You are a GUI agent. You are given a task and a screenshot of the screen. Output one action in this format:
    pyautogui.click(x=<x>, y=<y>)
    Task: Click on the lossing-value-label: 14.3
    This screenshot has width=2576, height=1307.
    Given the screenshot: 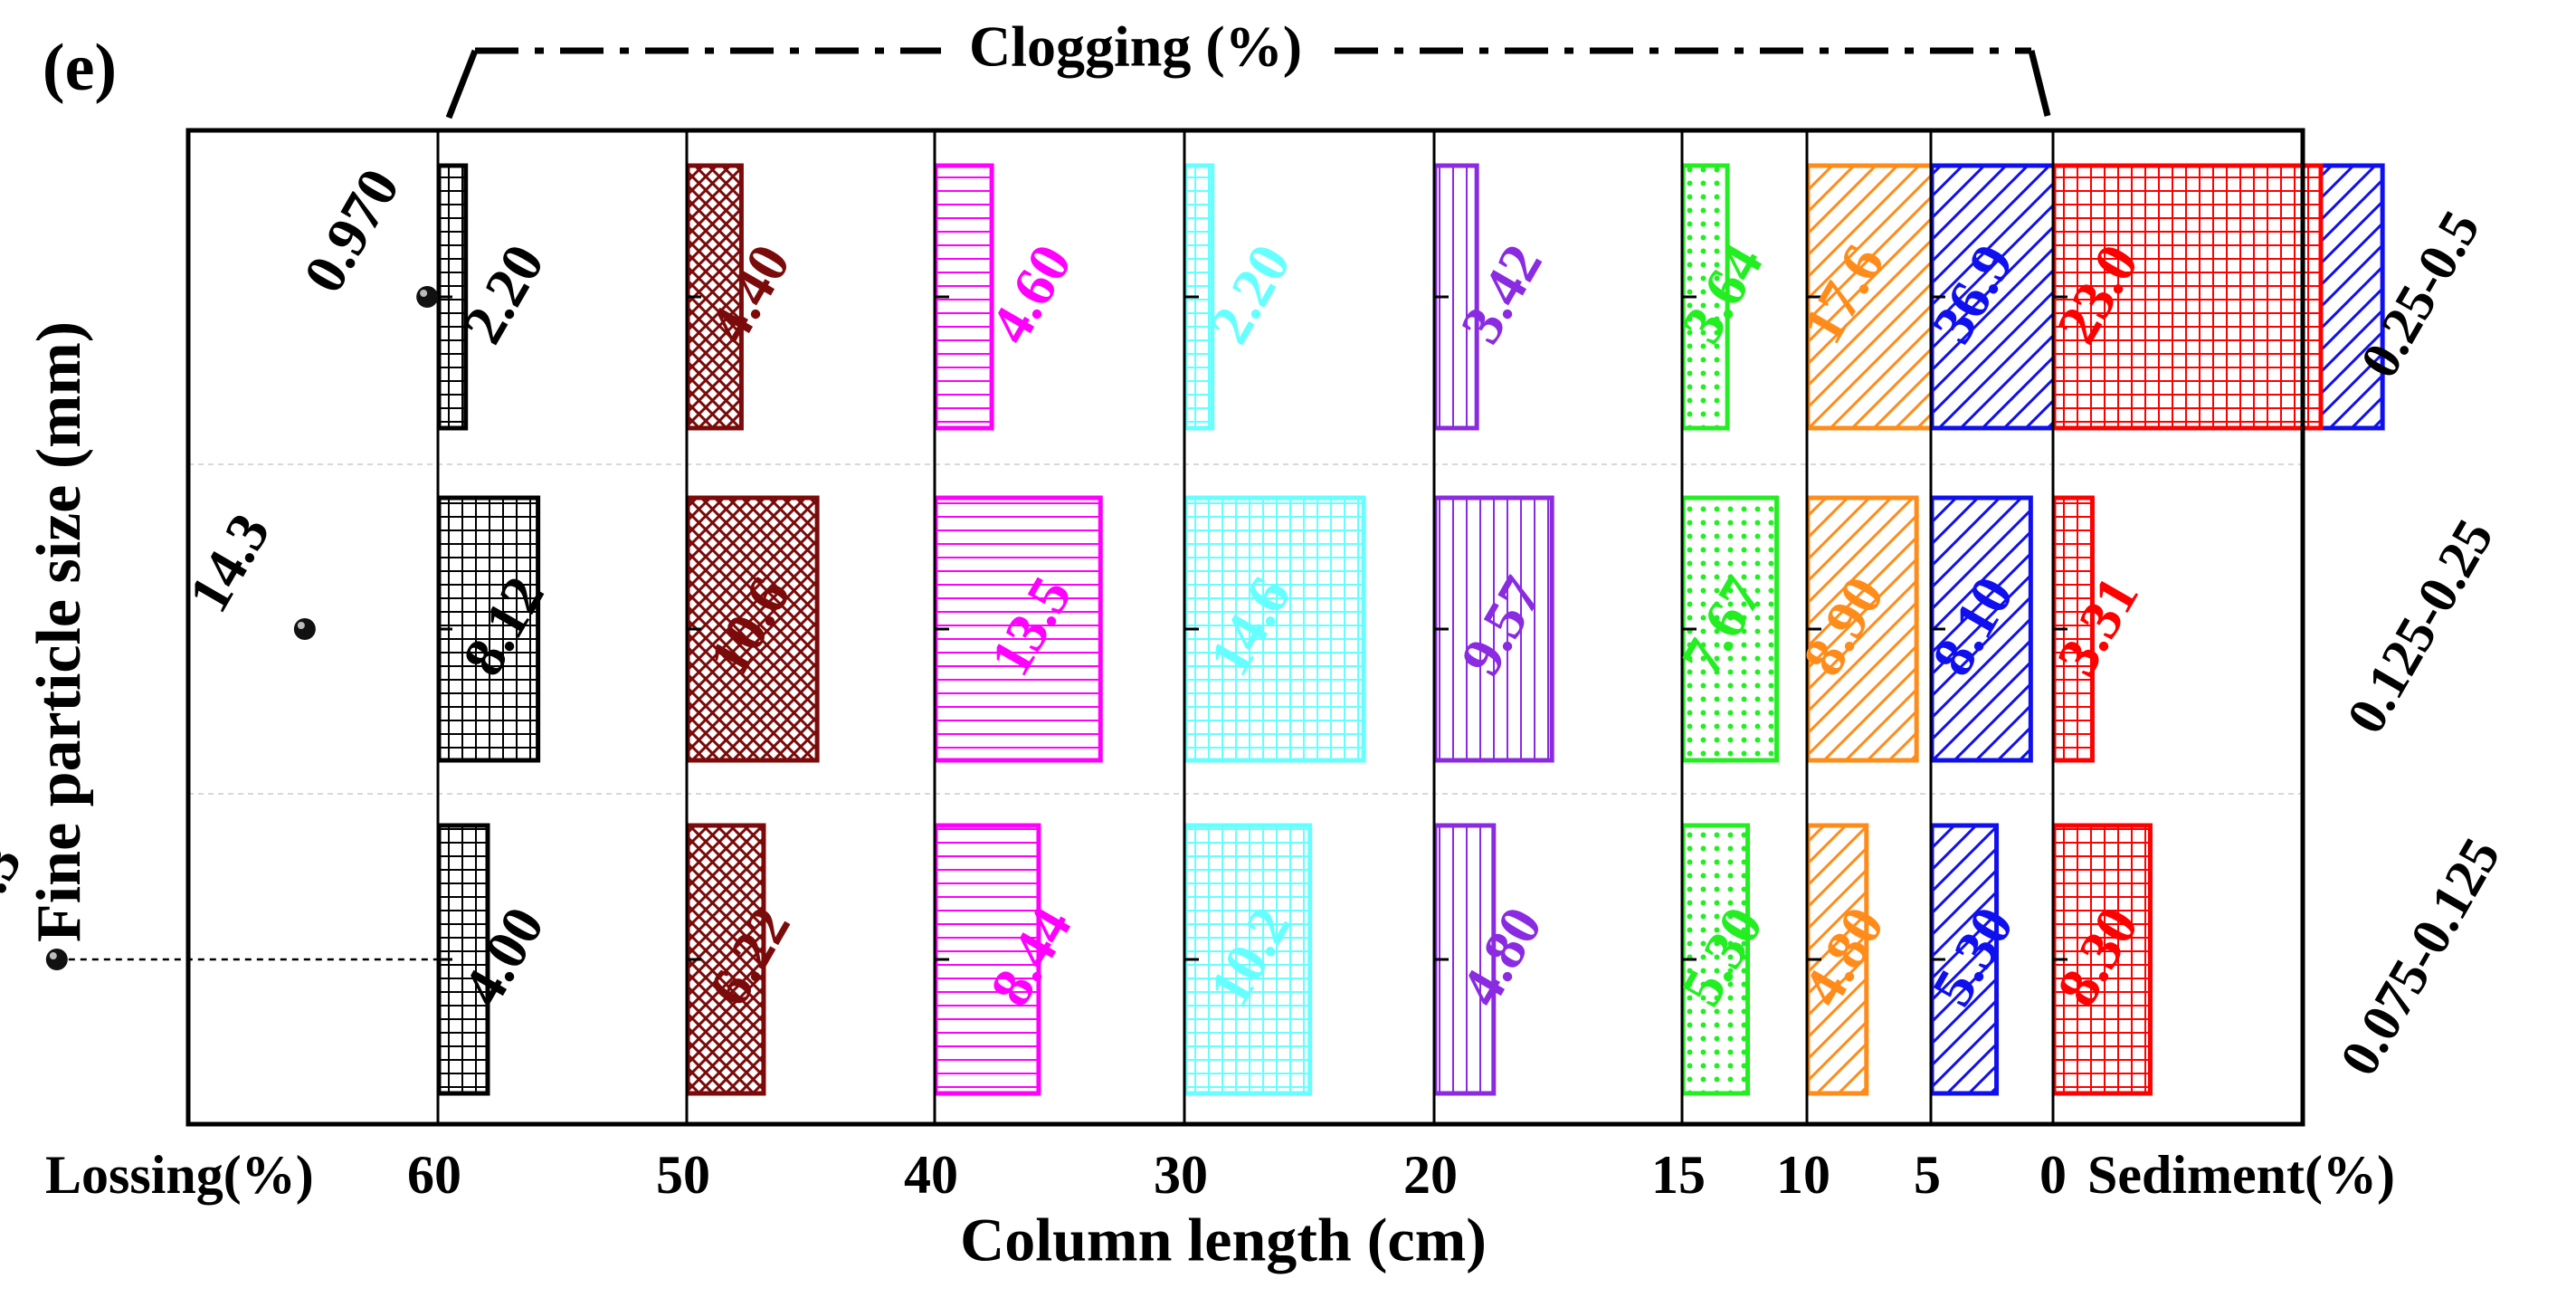 What is the action you would take?
    pyautogui.click(x=228, y=562)
    